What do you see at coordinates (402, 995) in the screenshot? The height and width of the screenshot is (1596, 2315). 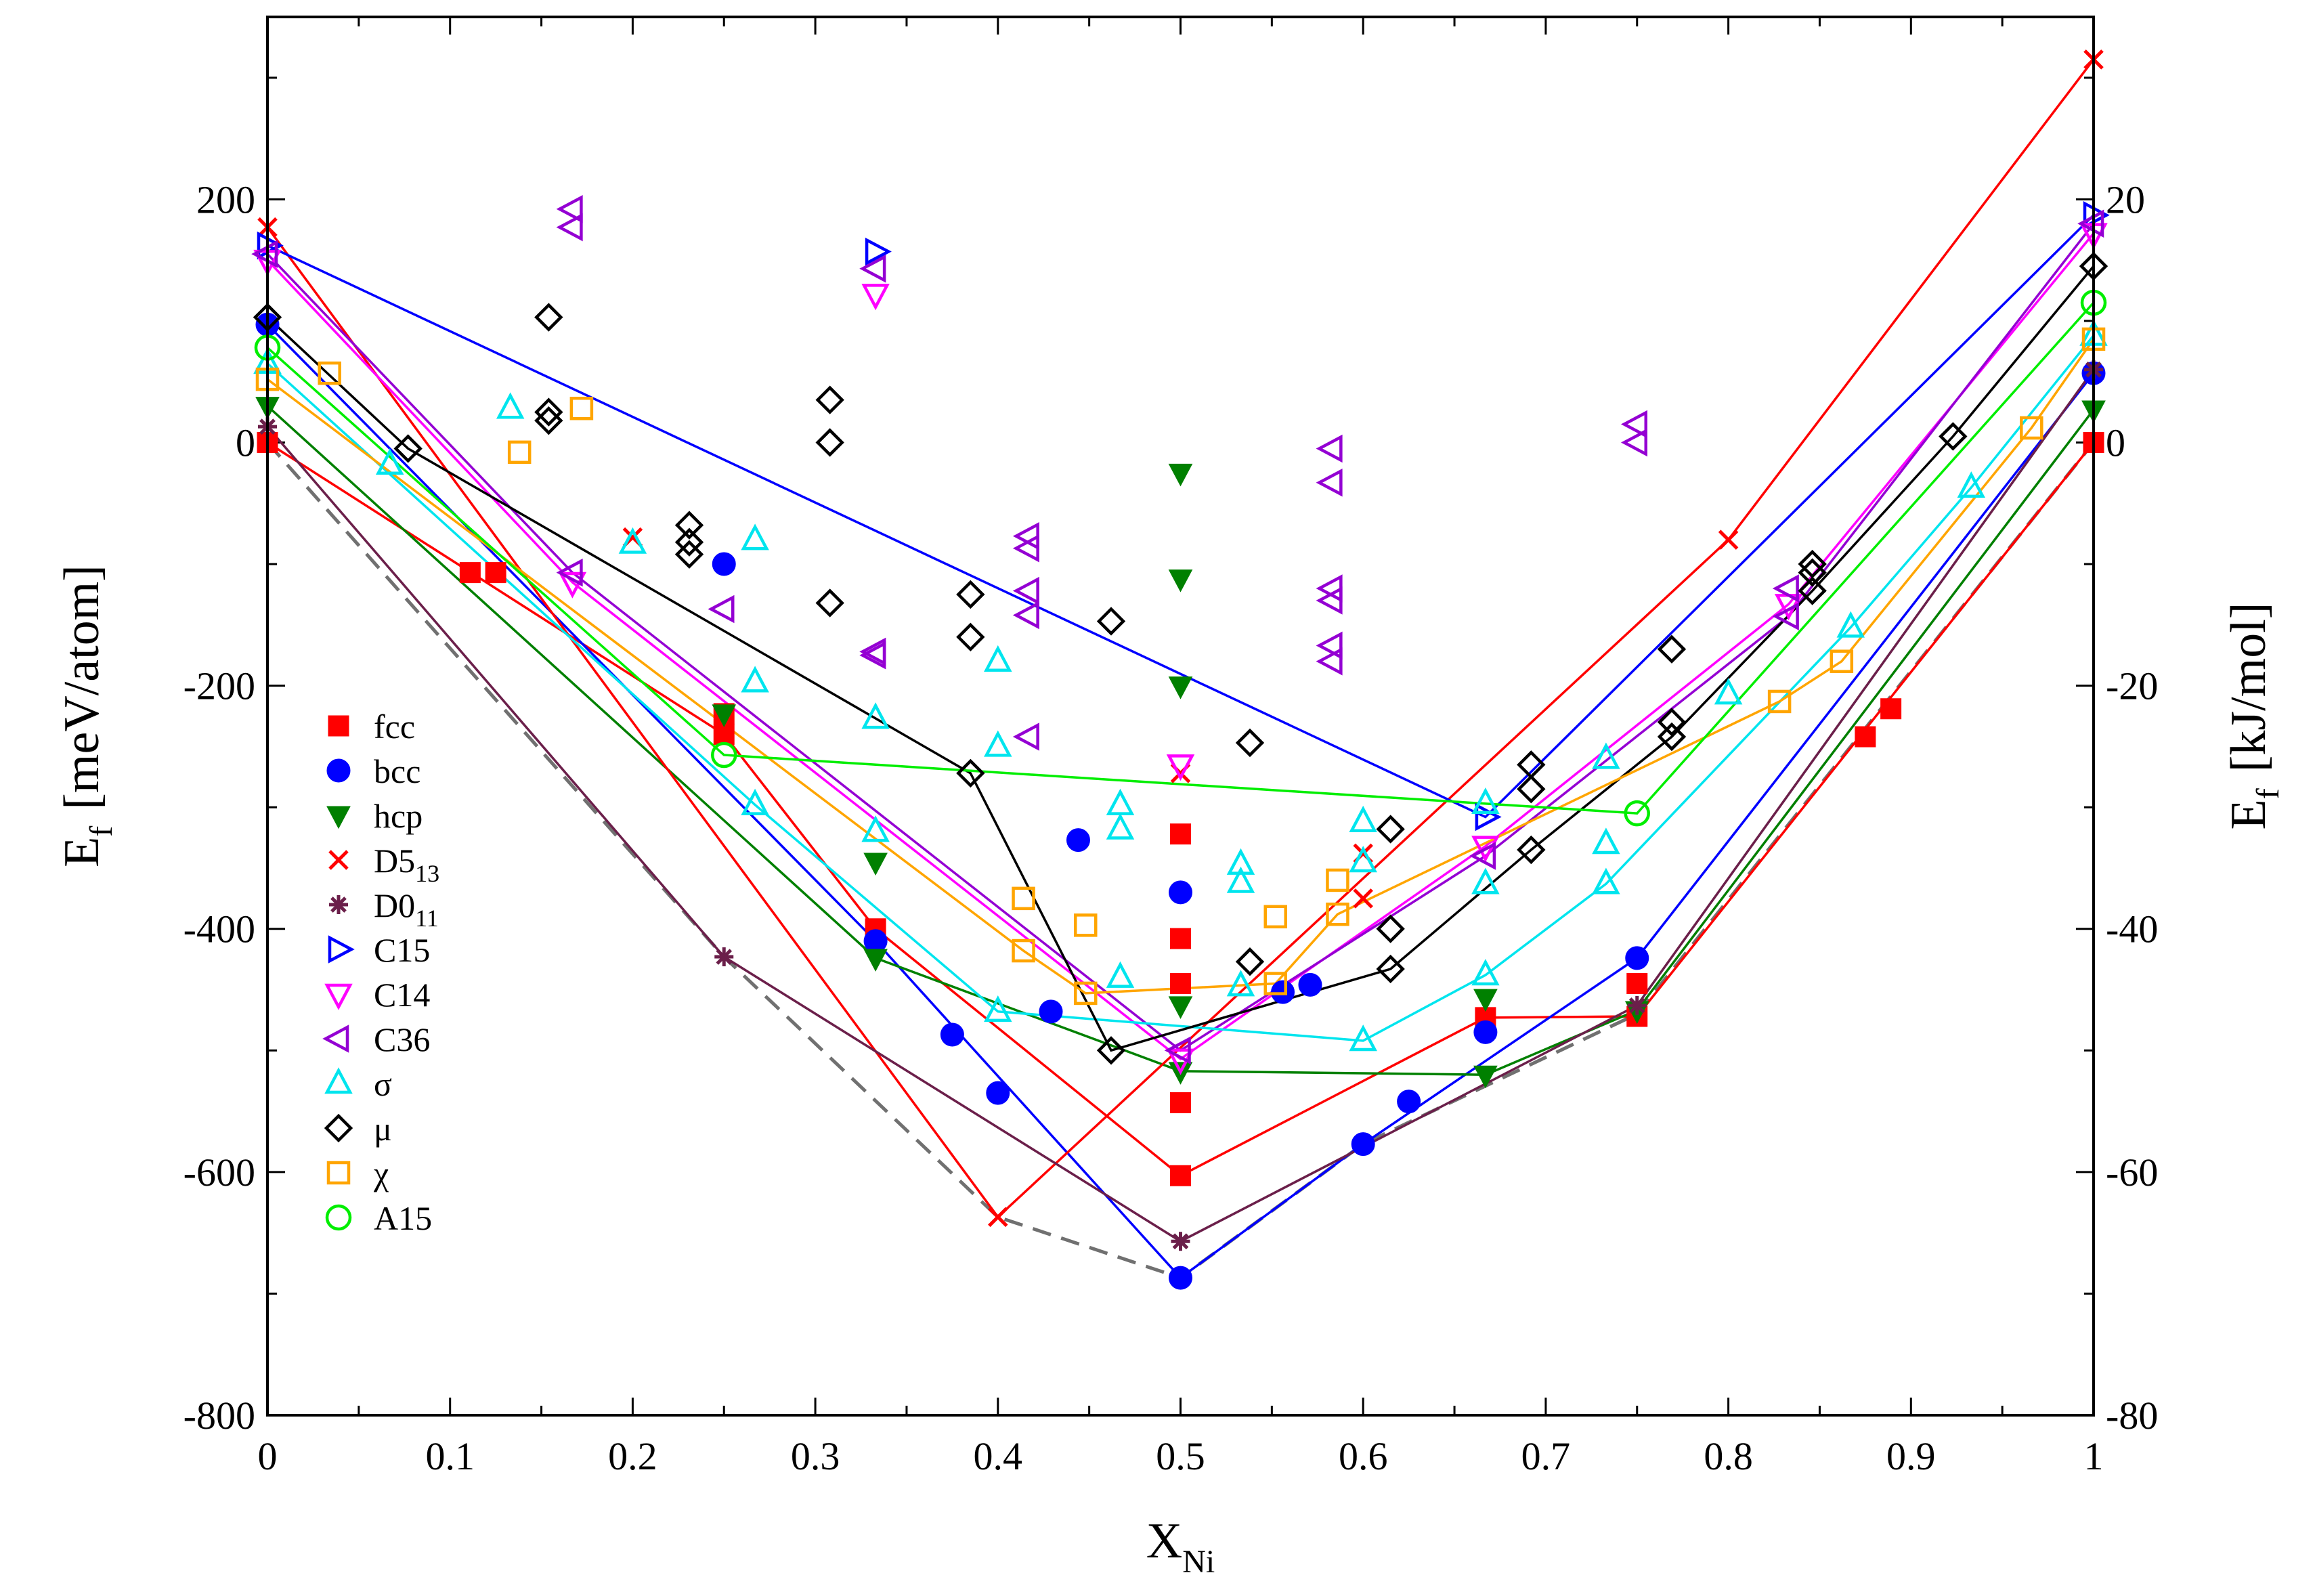 I see `legend-label-c14: C14` at bounding box center [402, 995].